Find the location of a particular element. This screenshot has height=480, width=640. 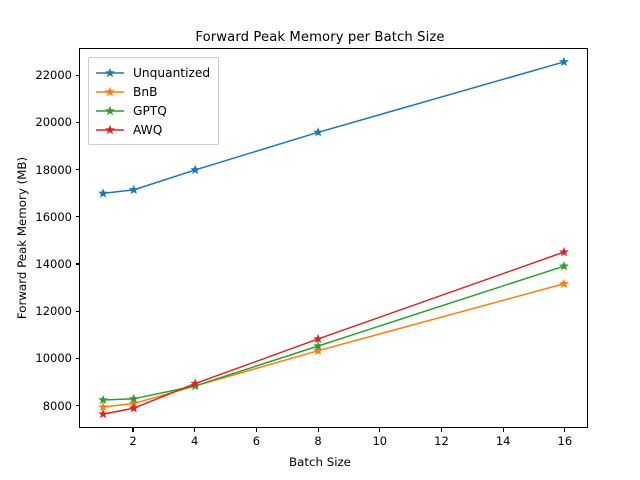

y-axis-tick-label: 14000 is located at coordinates (53, 263).